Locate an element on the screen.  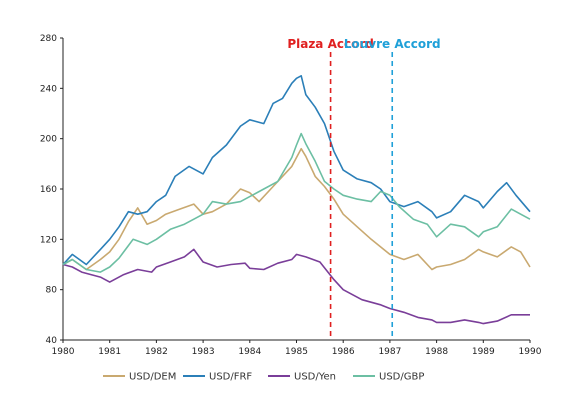
annotation-label-louvre-accord: Louvre Accord is located at coordinates (392, 44).